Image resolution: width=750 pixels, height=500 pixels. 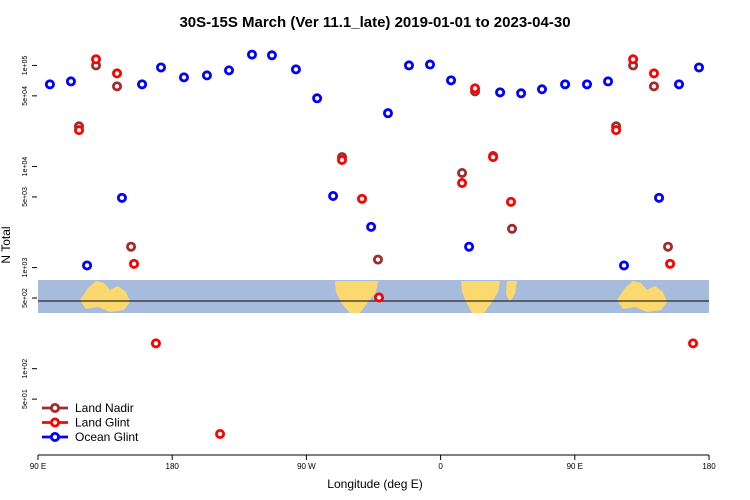 What do you see at coordinates (25, 268) in the screenshot?
I see `y-tick-label: 1e+03` at bounding box center [25, 268].